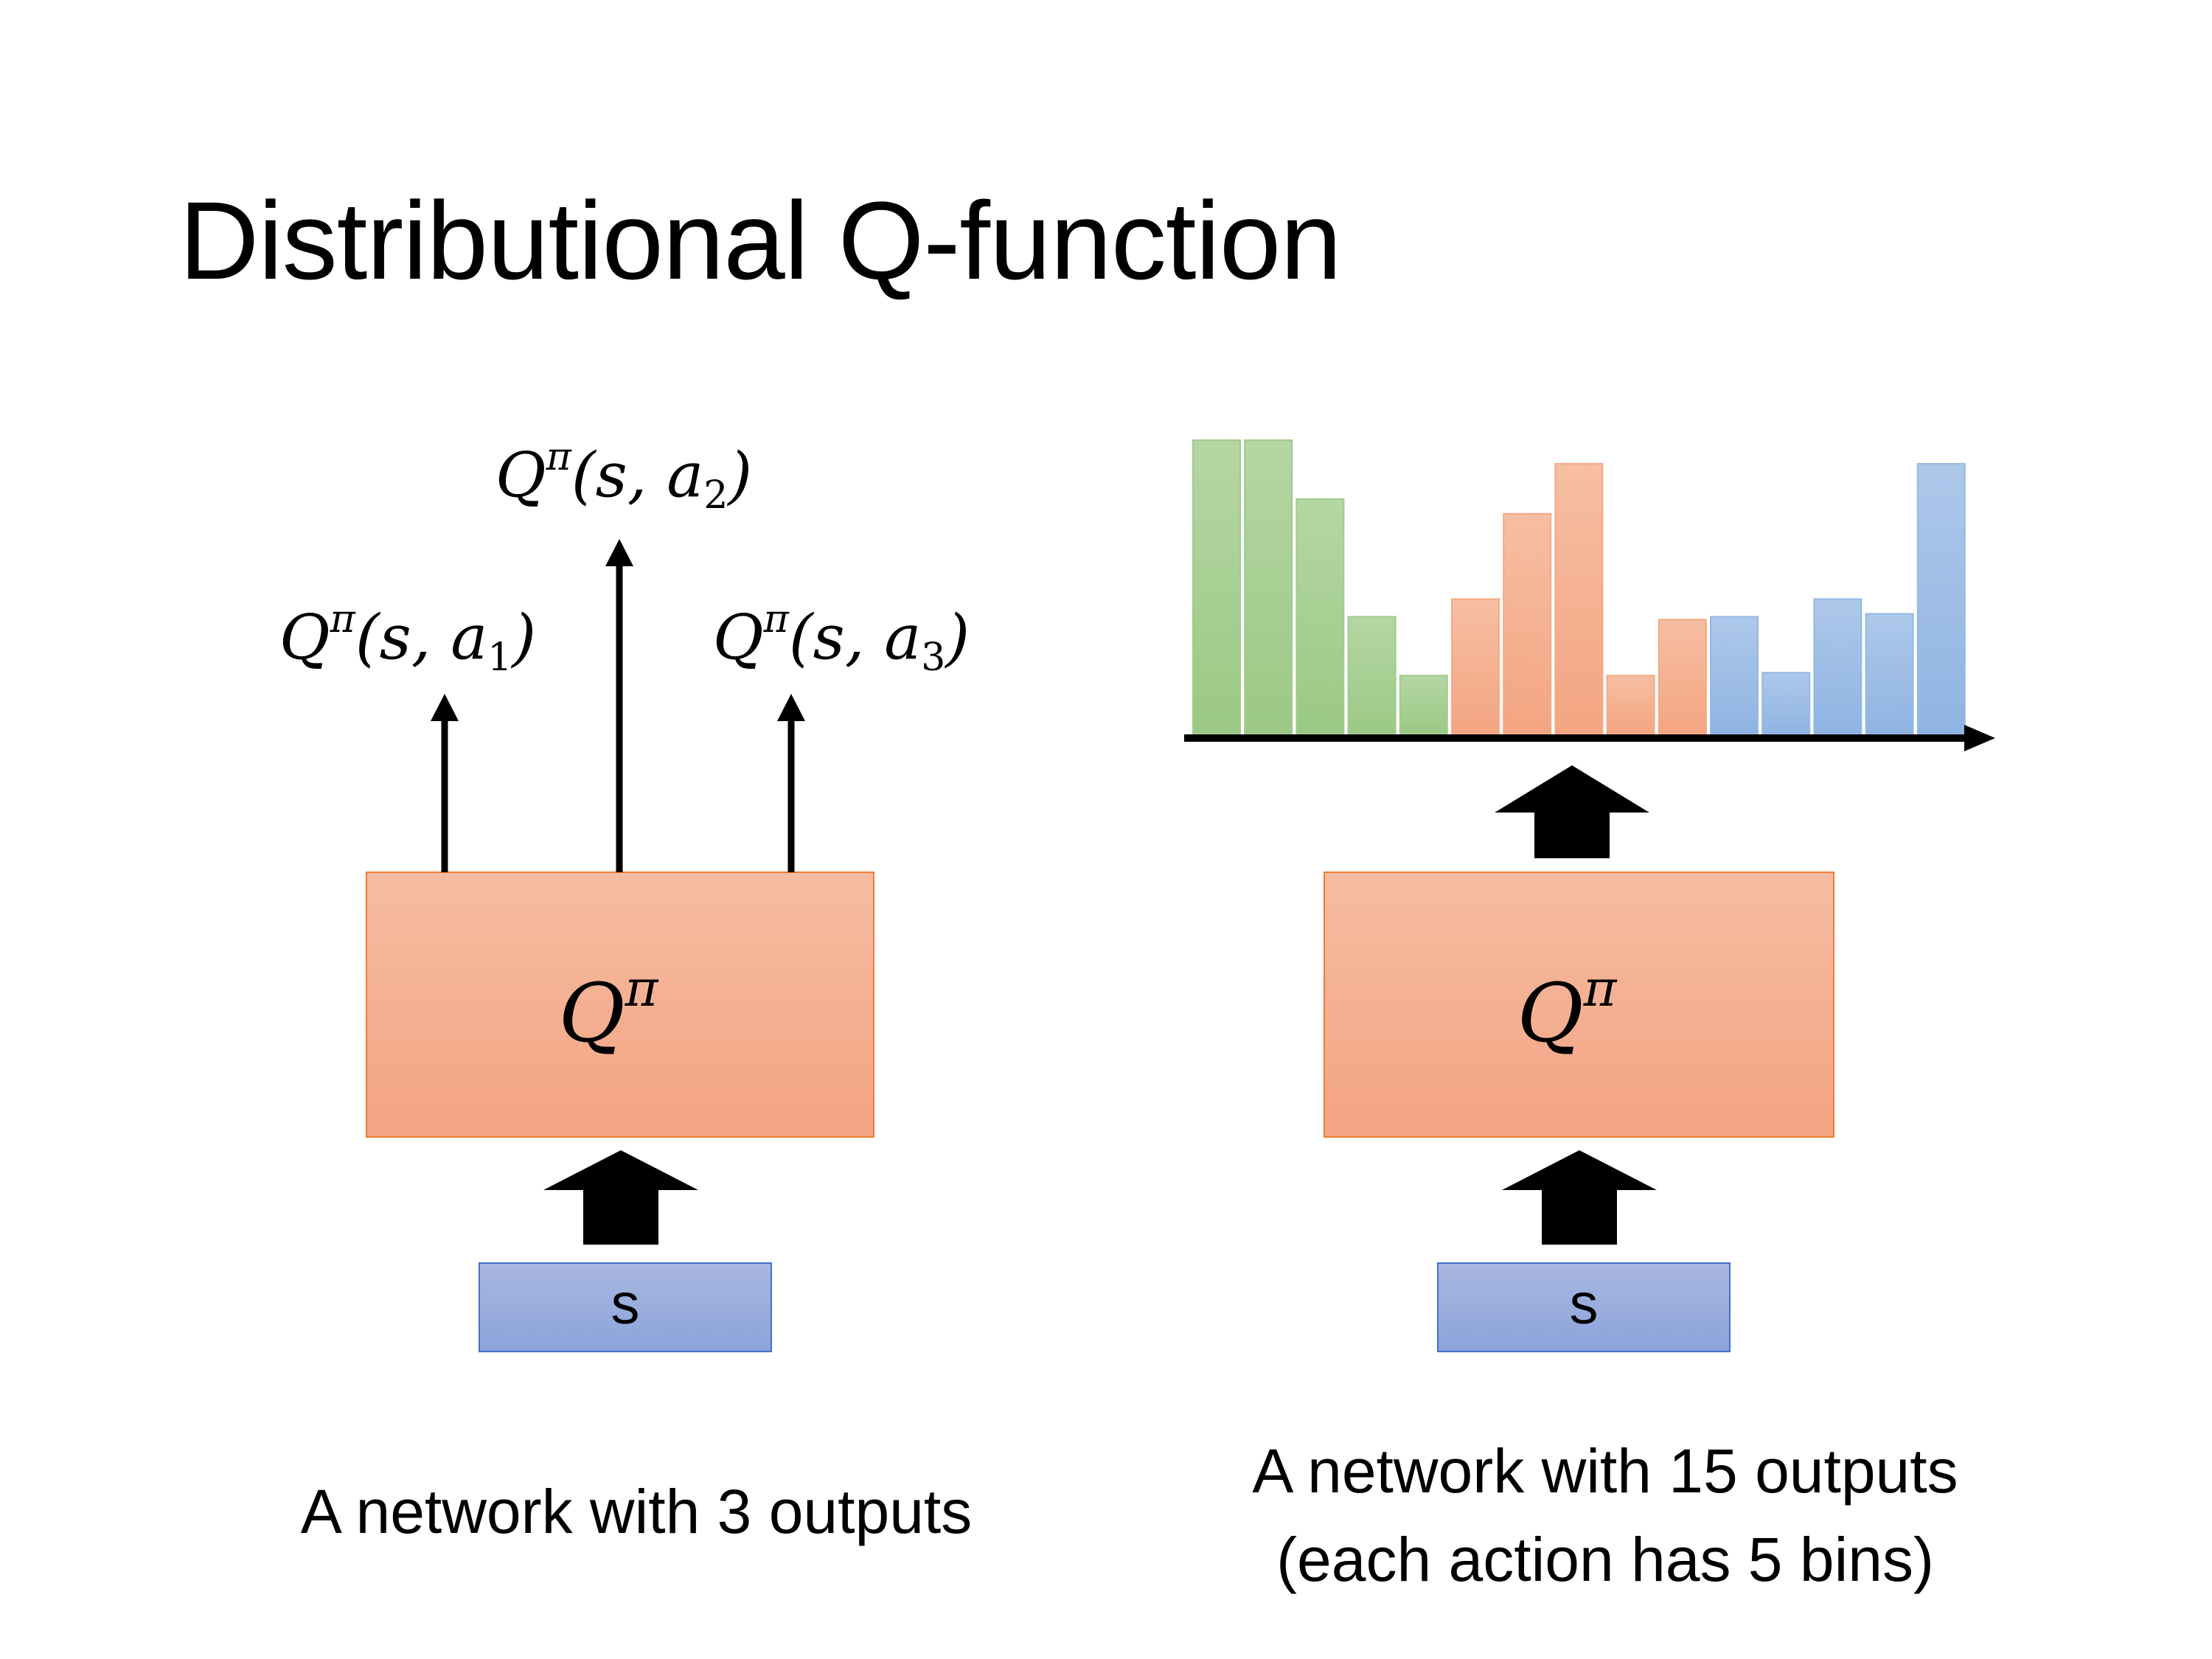  I want to click on right-network-box, so click(1579, 1005).